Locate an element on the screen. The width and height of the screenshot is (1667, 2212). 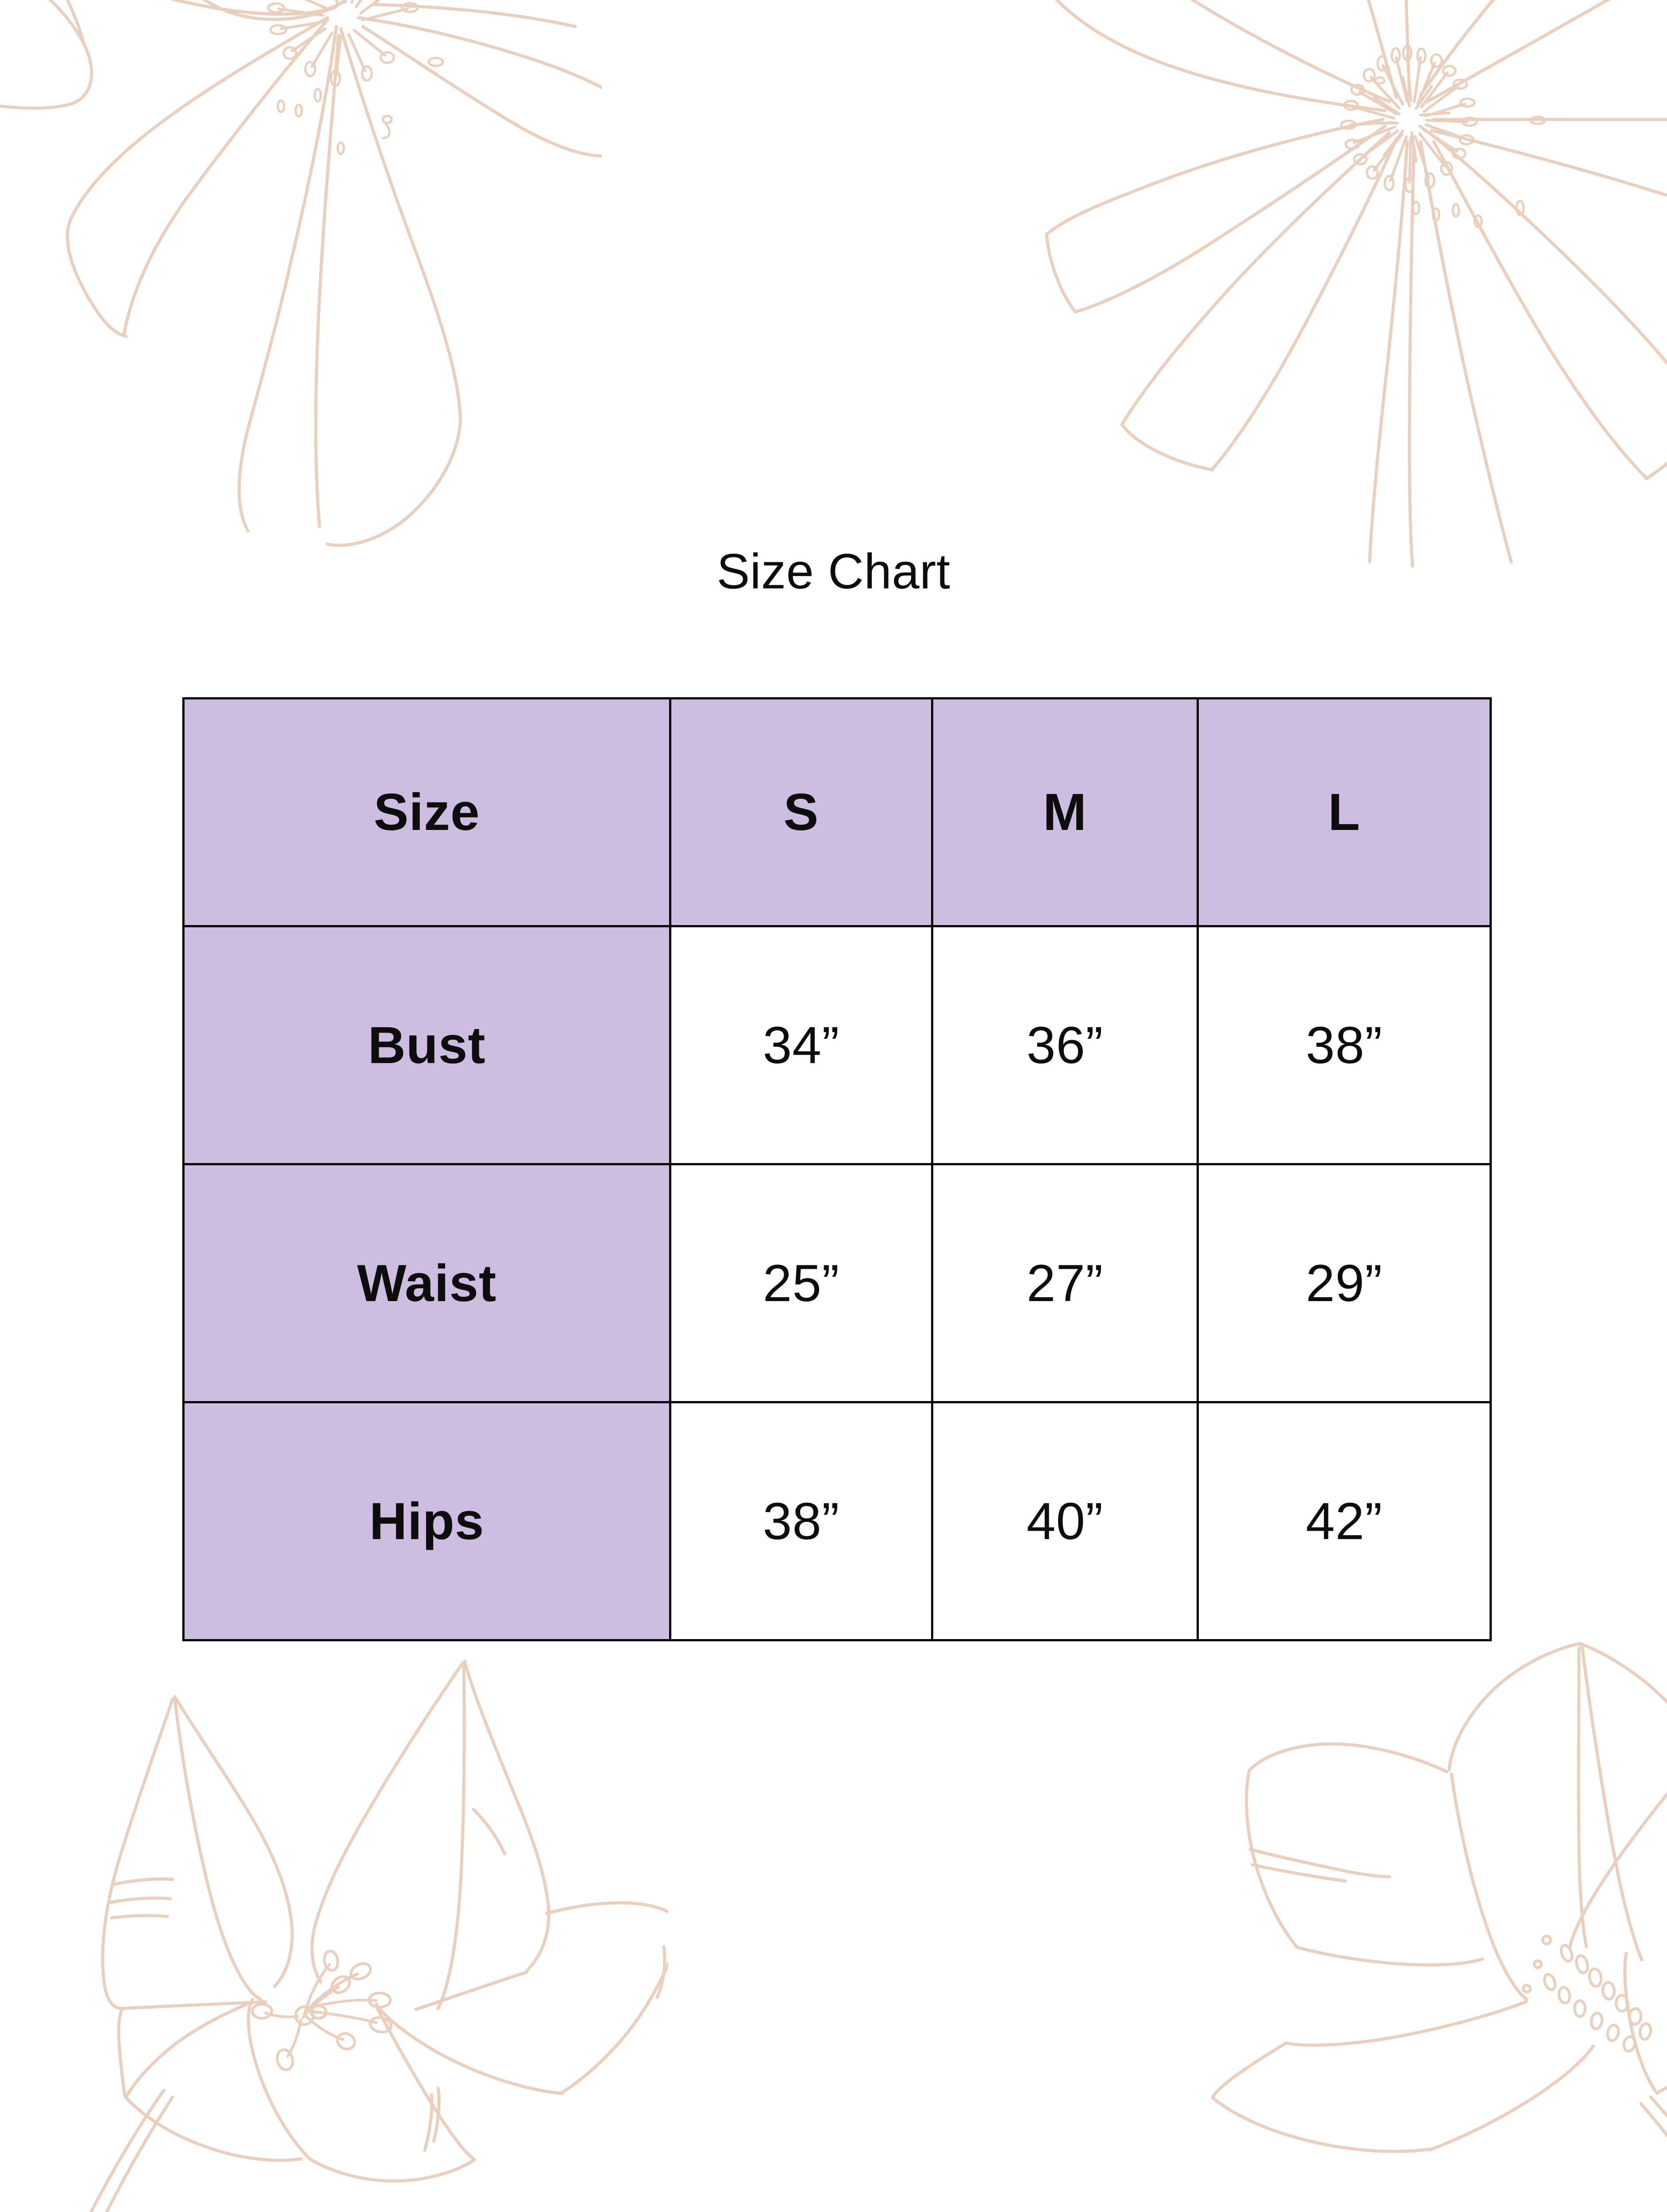
header-cell-size-m: M is located at coordinates (1065, 812).